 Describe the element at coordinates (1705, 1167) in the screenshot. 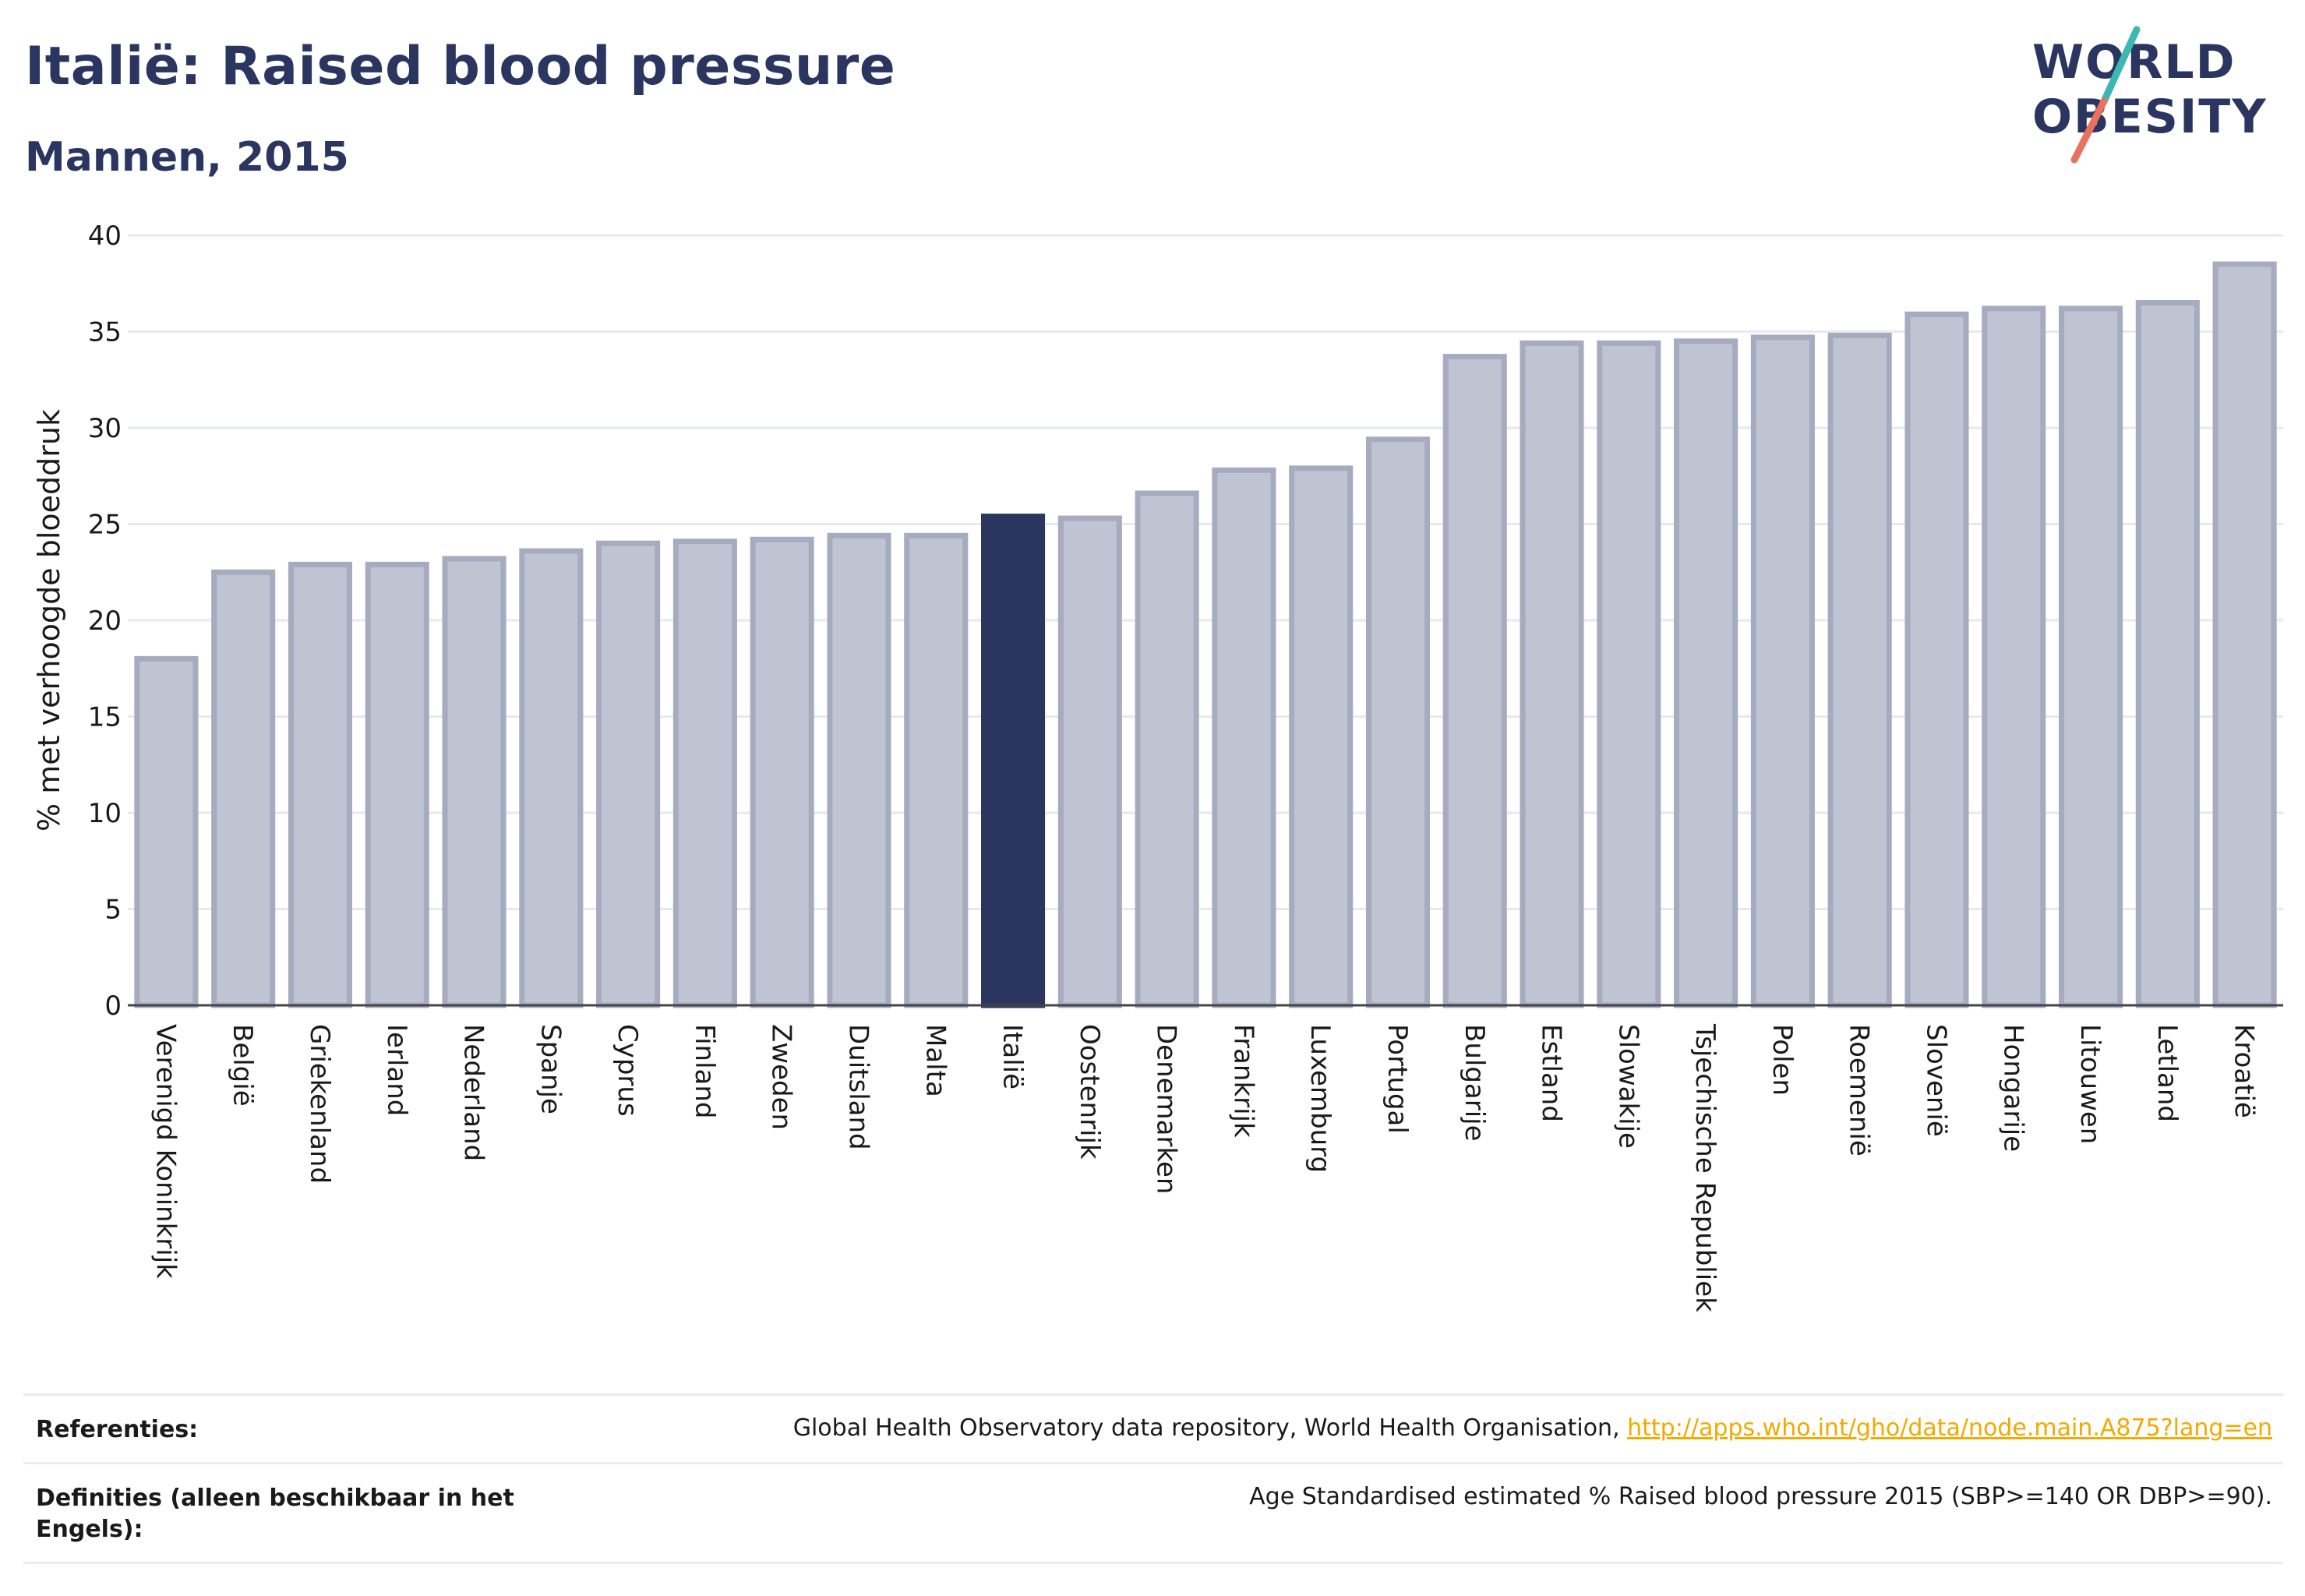

I see `x-category-label: Tsjechische Republiek` at that location.